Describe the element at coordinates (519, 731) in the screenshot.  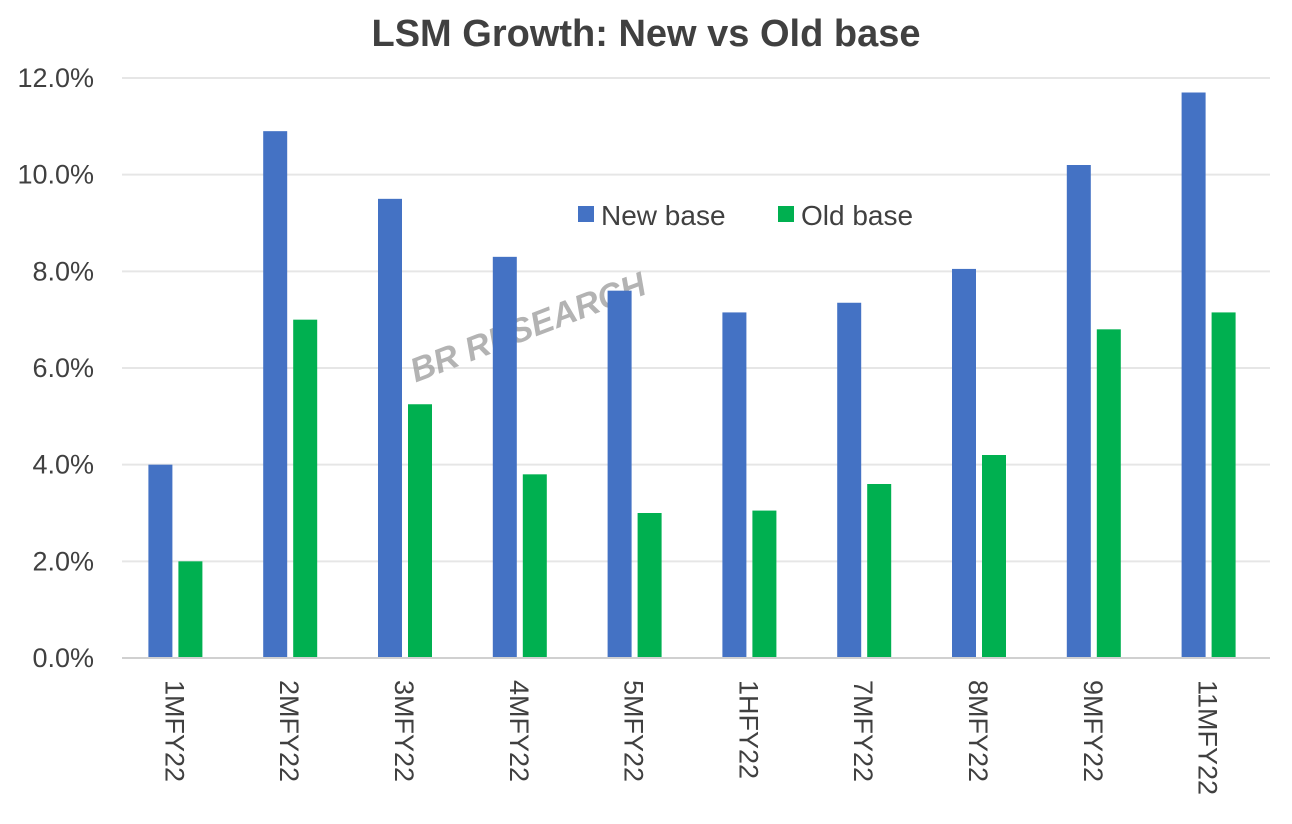
I see `x-category-label: 4MFY22` at that location.